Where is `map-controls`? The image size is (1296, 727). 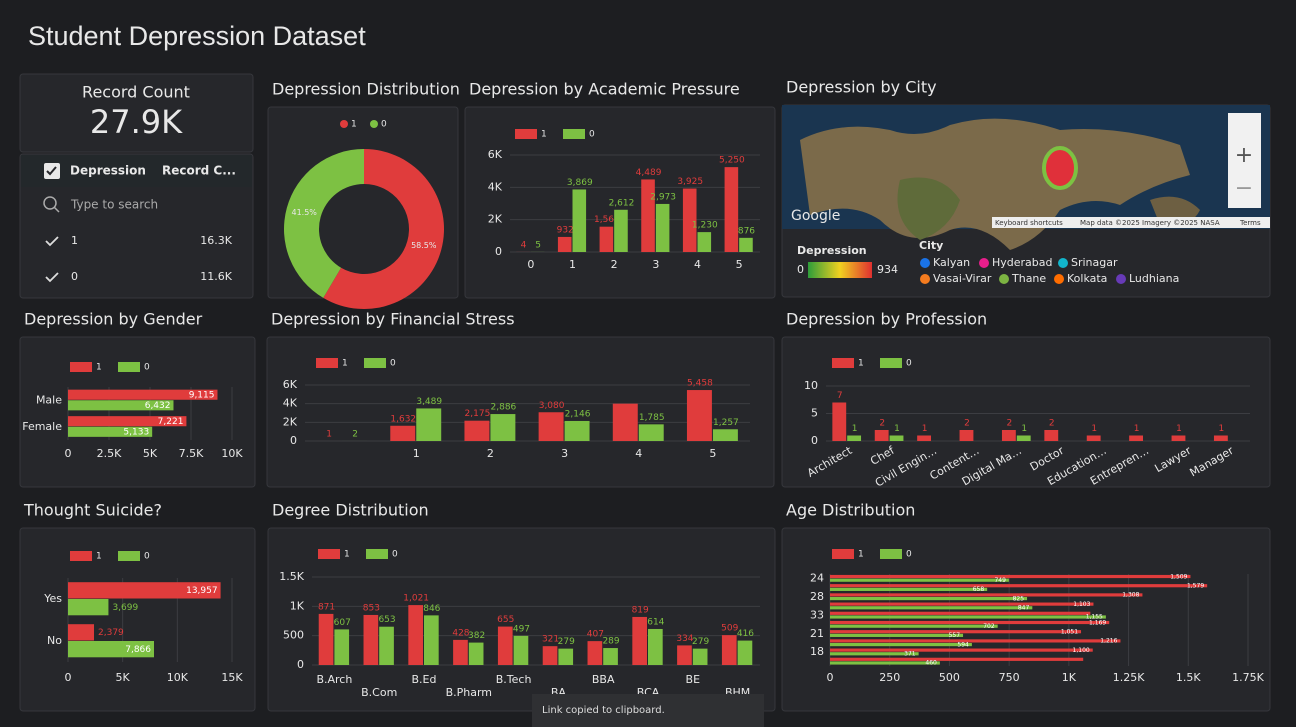 map-controls is located at coordinates (1244, 160).